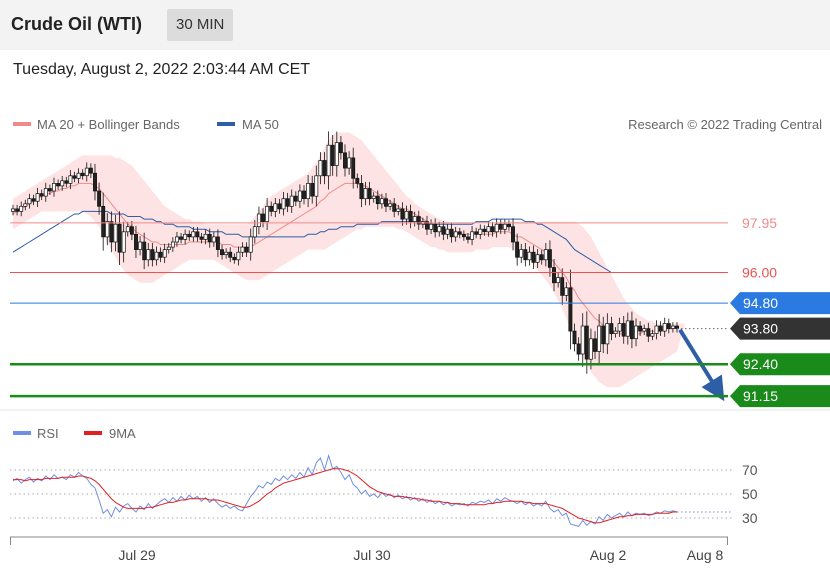 The height and width of the screenshot is (576, 830). Describe the element at coordinates (162, 69) in the screenshot. I see `datetime-label: Tuesday, August 2, 2022 2:03:44 AM CET` at that location.